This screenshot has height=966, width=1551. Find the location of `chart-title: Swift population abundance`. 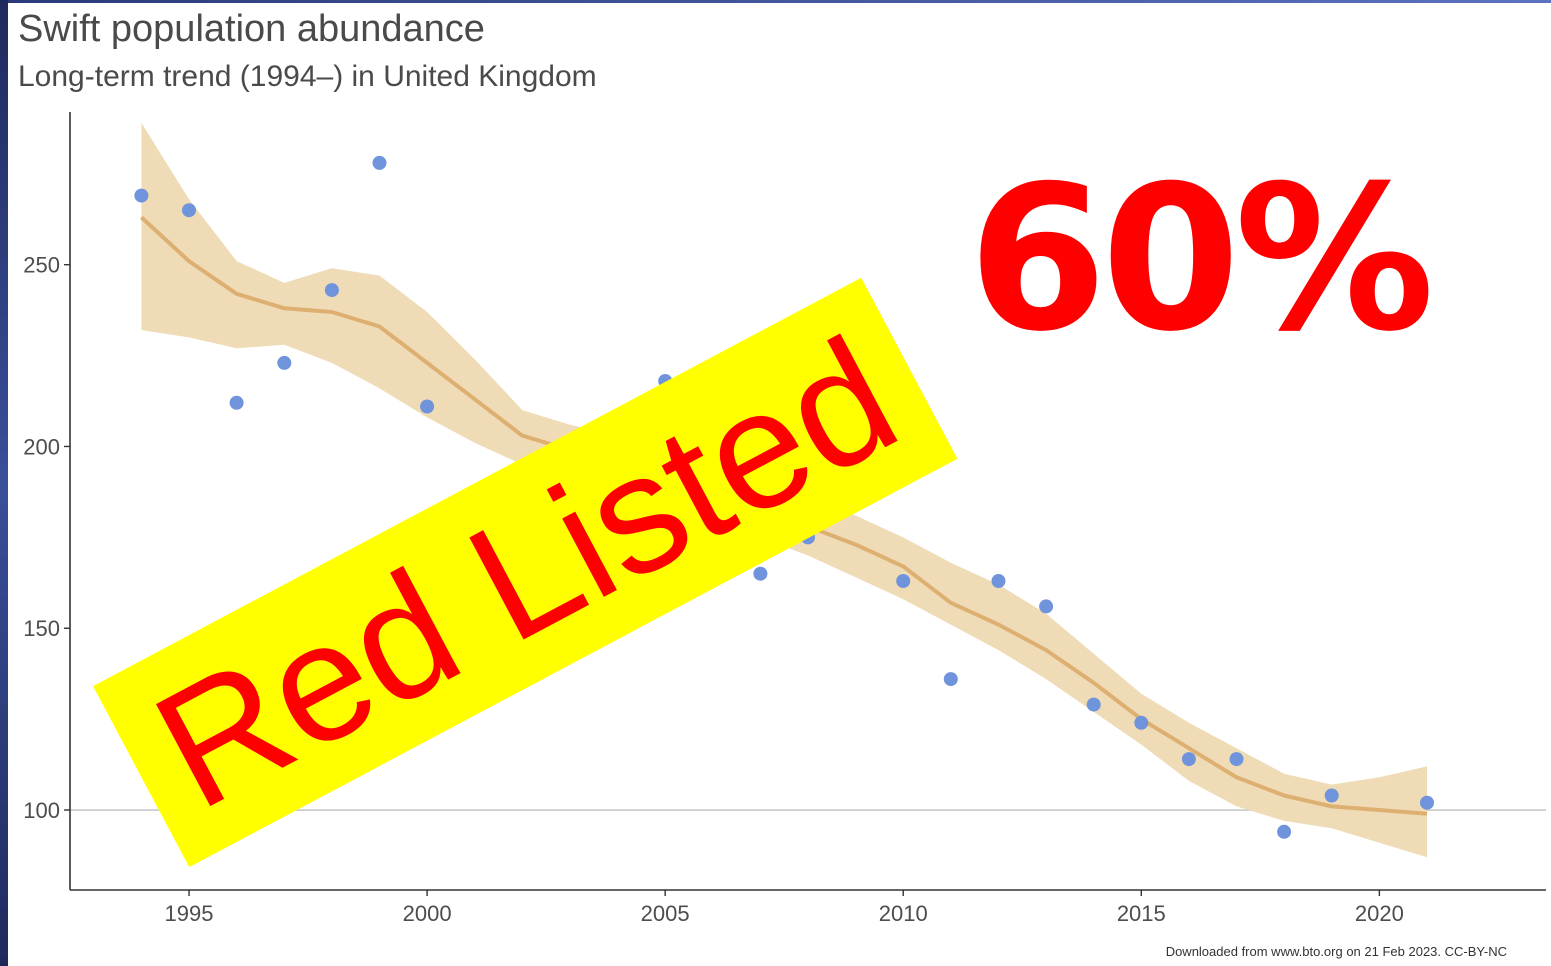

chart-title: Swift population abundance is located at coordinates (251, 29).